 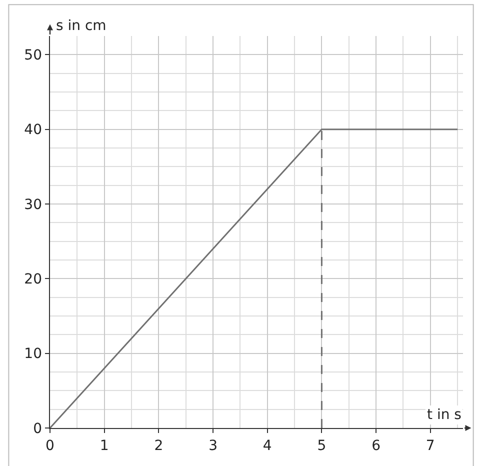 What do you see at coordinates (444, 415) in the screenshot?
I see `x-axis-title: t in s` at bounding box center [444, 415].